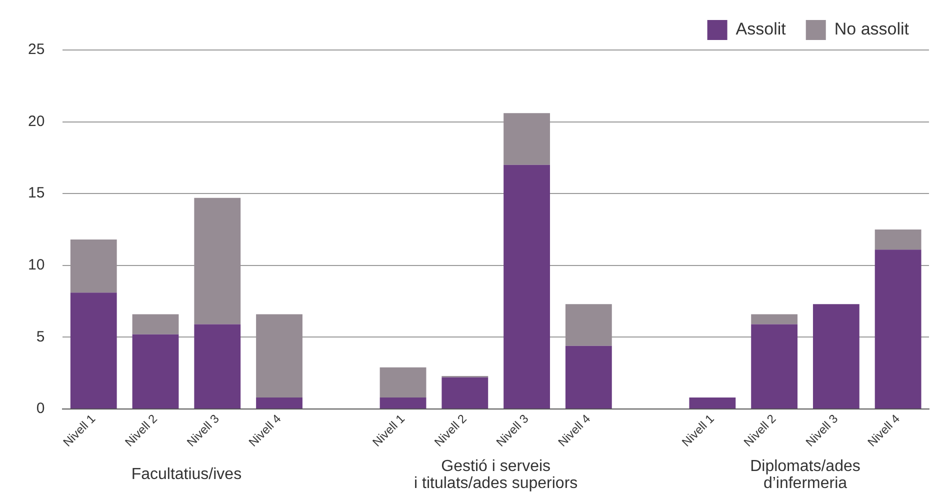 The width and height of the screenshot is (939, 501). I want to click on y-tick-label: 5, so click(40, 337).